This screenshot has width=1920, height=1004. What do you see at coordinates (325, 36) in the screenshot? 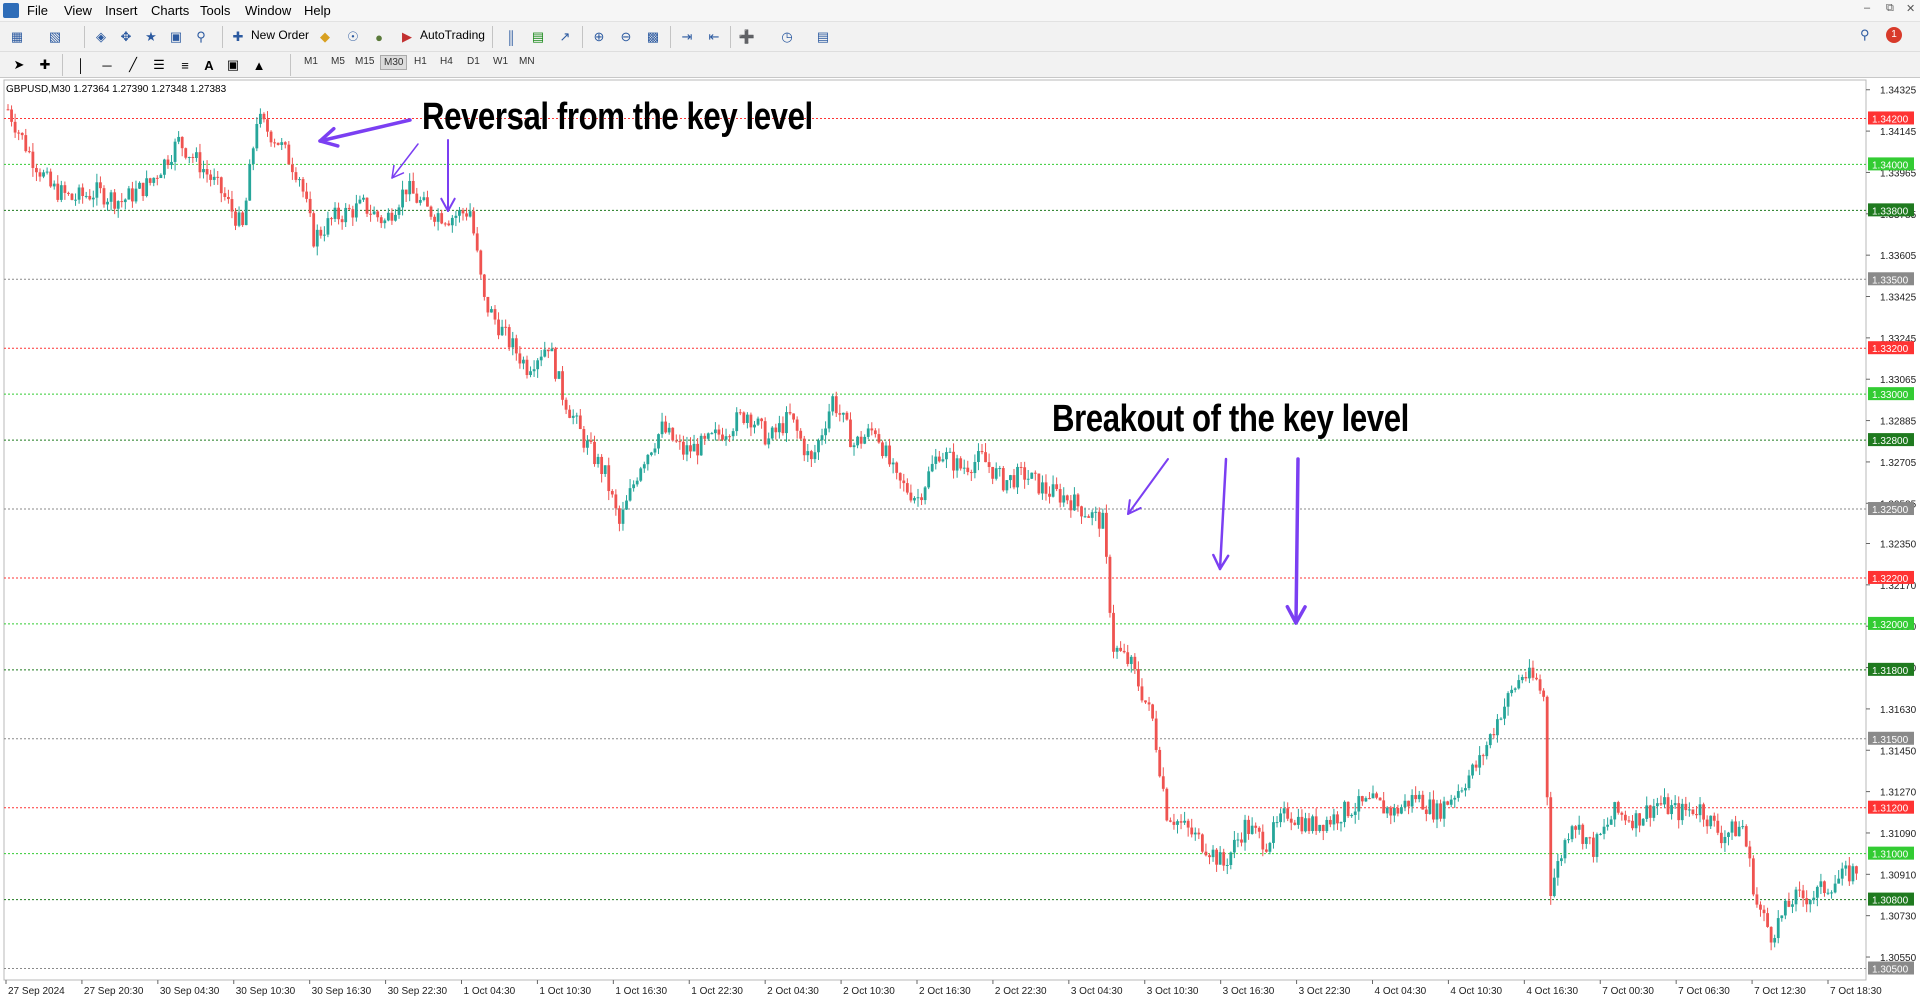
I see `metaeditor-icon: ◆` at bounding box center [325, 36].